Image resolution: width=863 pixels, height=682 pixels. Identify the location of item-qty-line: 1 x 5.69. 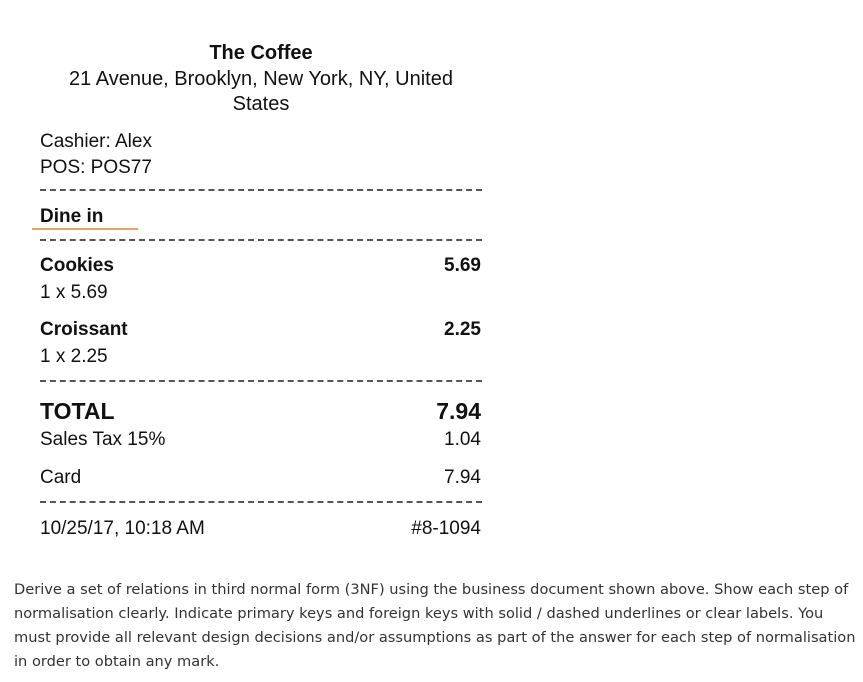
(74, 292).